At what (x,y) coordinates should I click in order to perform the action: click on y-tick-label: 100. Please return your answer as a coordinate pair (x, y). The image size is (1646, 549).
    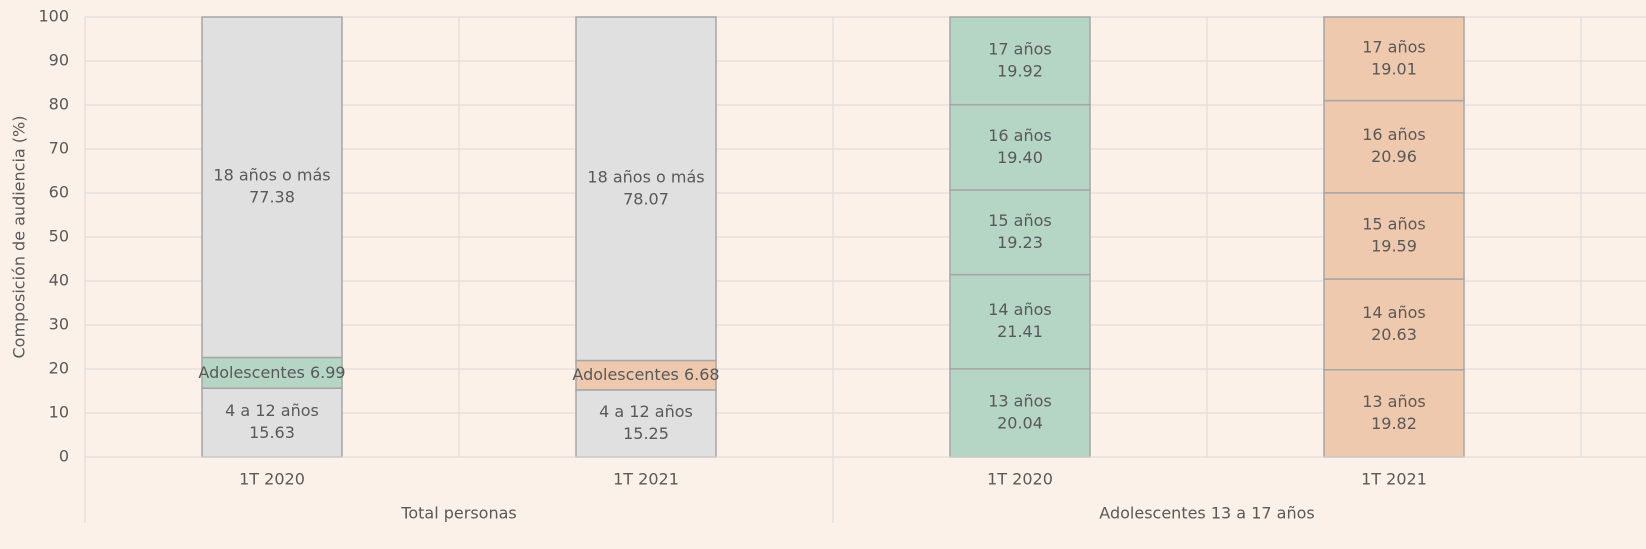
    Looking at the image, I should click on (53, 16).